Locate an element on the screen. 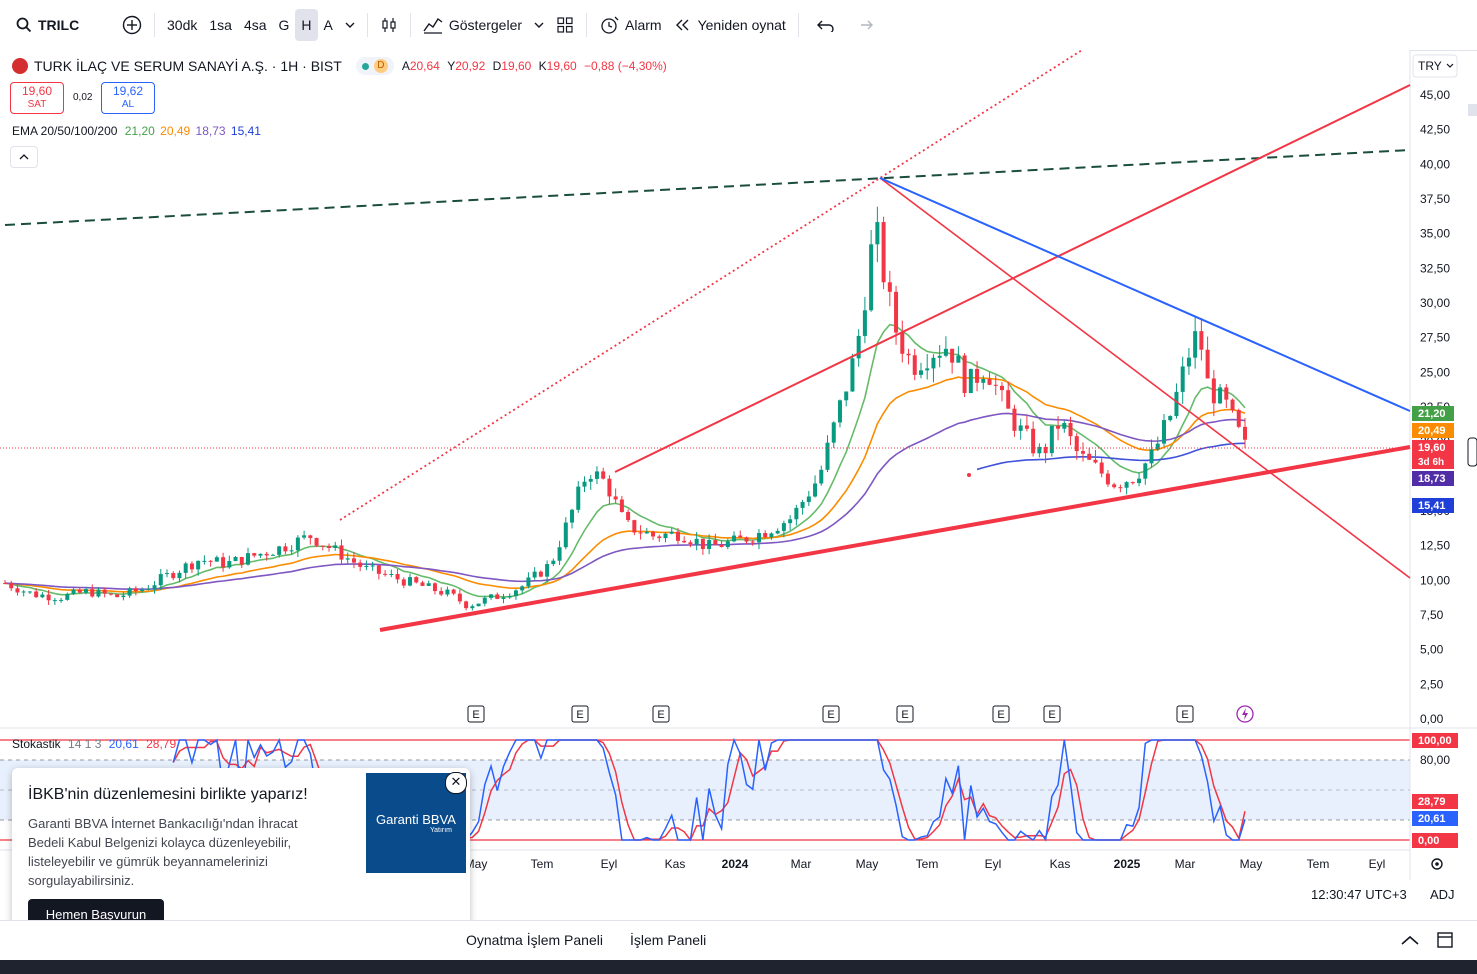 This screenshot has width=1477, height=974. collapse-legend-button is located at coordinates (24, 157).